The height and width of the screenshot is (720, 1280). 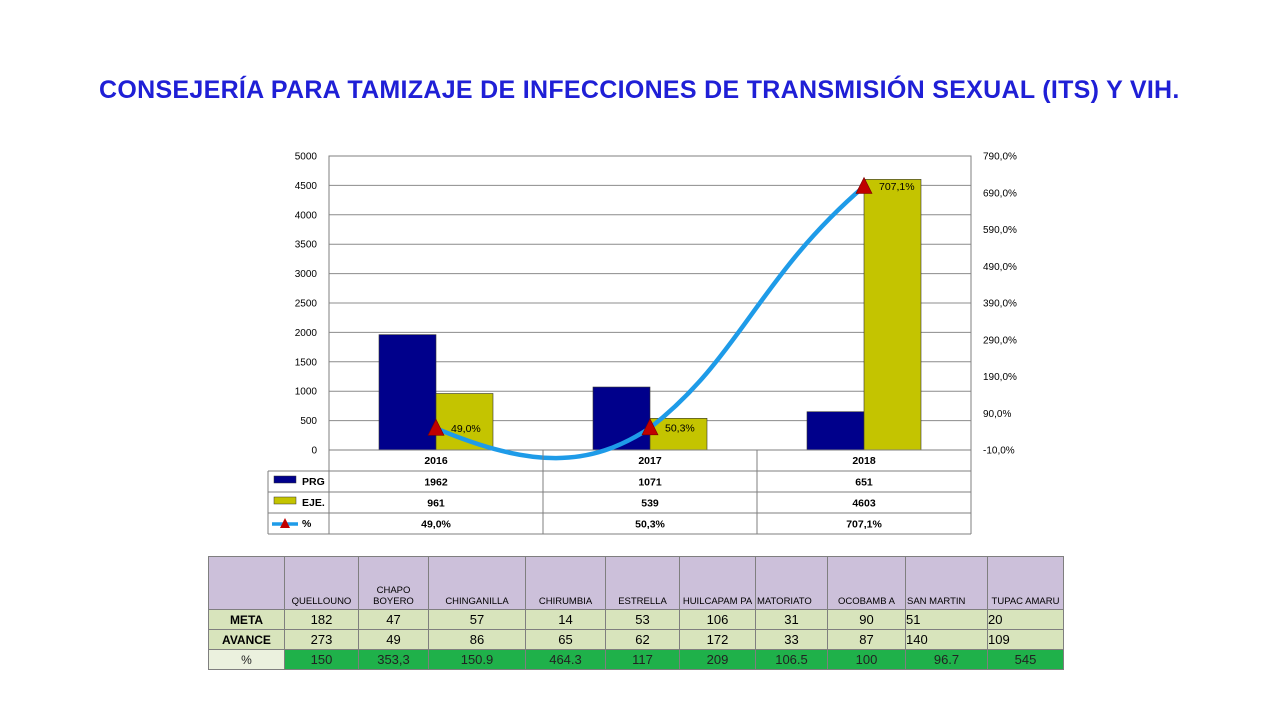 I want to click on y-left-tick-label: 0, so click(x=314, y=451).